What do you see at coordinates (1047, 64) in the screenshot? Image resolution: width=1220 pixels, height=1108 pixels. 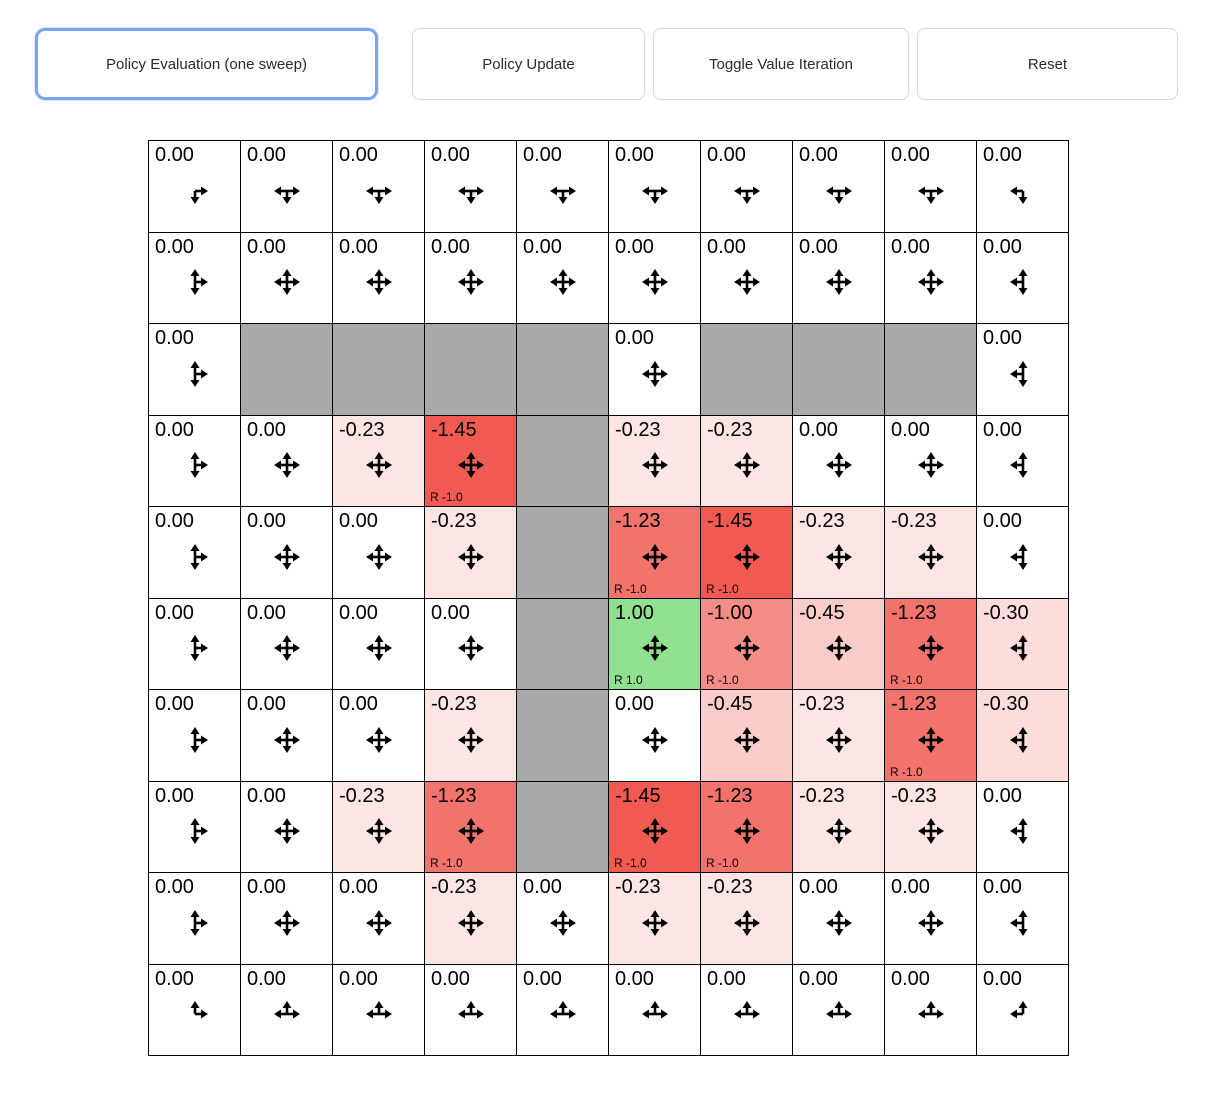 I see `reset-button: Reset` at bounding box center [1047, 64].